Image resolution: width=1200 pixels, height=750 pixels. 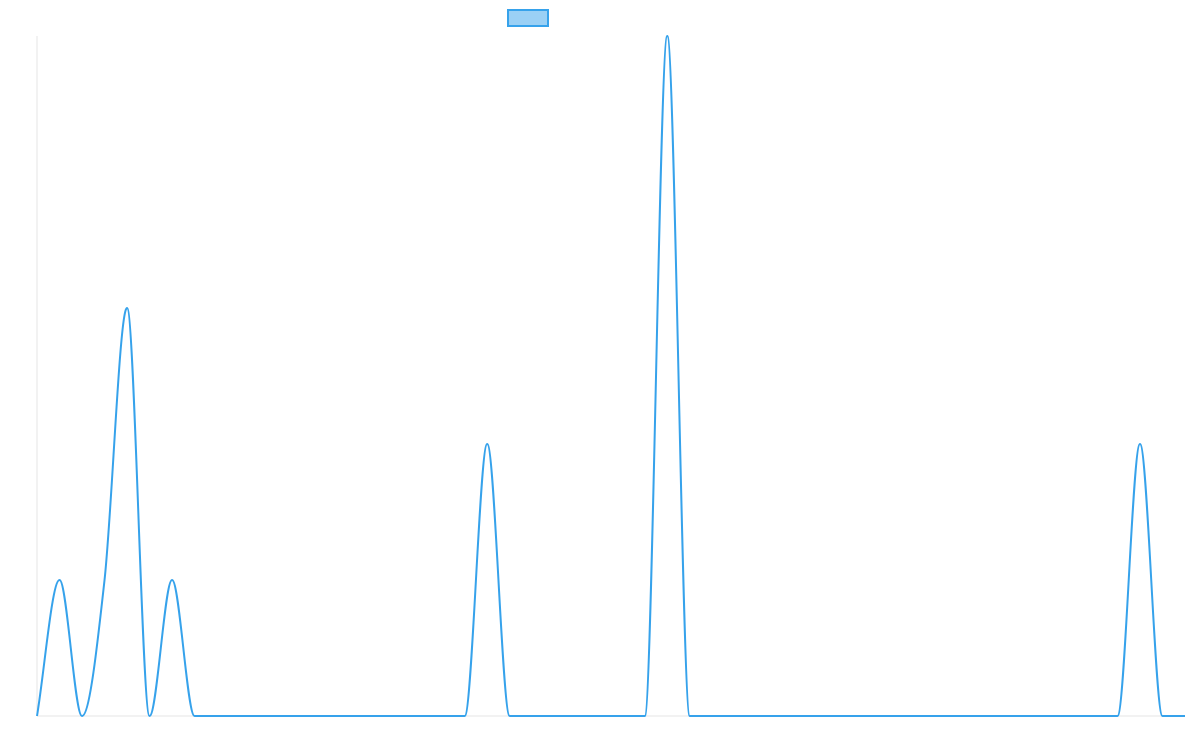 I want to click on legend-swatch, so click(x=528, y=18).